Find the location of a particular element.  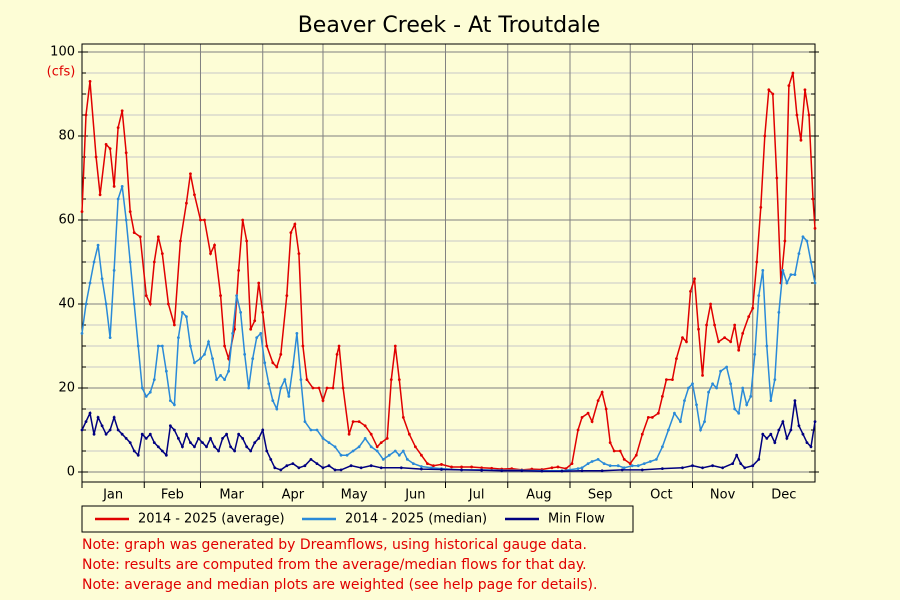

legend-label: Min Flow is located at coordinates (576, 519).